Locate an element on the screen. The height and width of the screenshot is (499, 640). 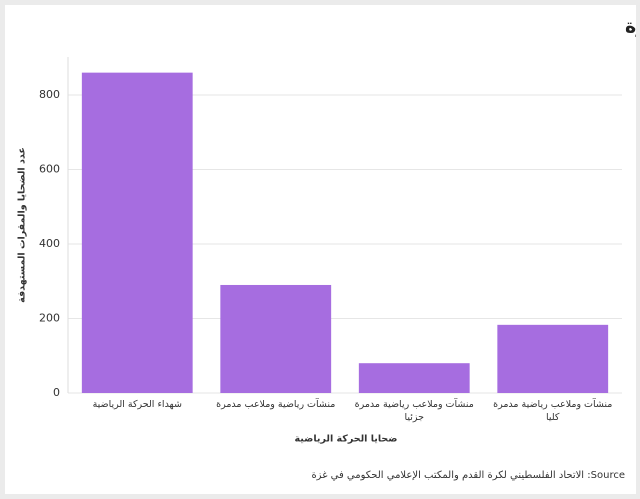
x-tick-label: شهداء الحركة الرياضية is located at coordinates (137, 404).